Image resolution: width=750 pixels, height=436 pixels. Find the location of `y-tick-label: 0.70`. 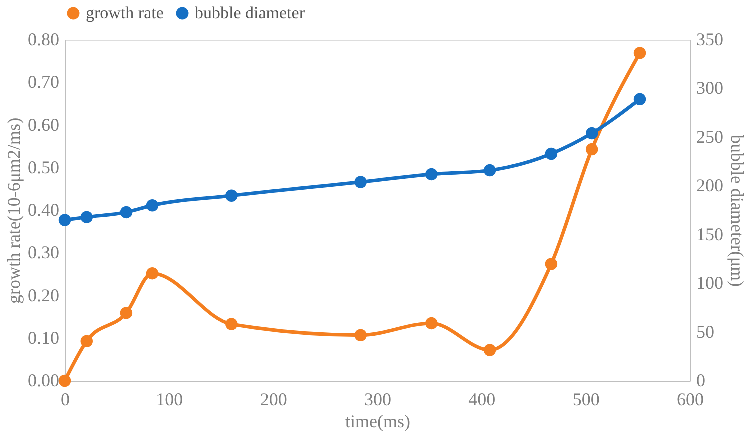

y-tick-label: 0.70 is located at coordinates (44, 82).